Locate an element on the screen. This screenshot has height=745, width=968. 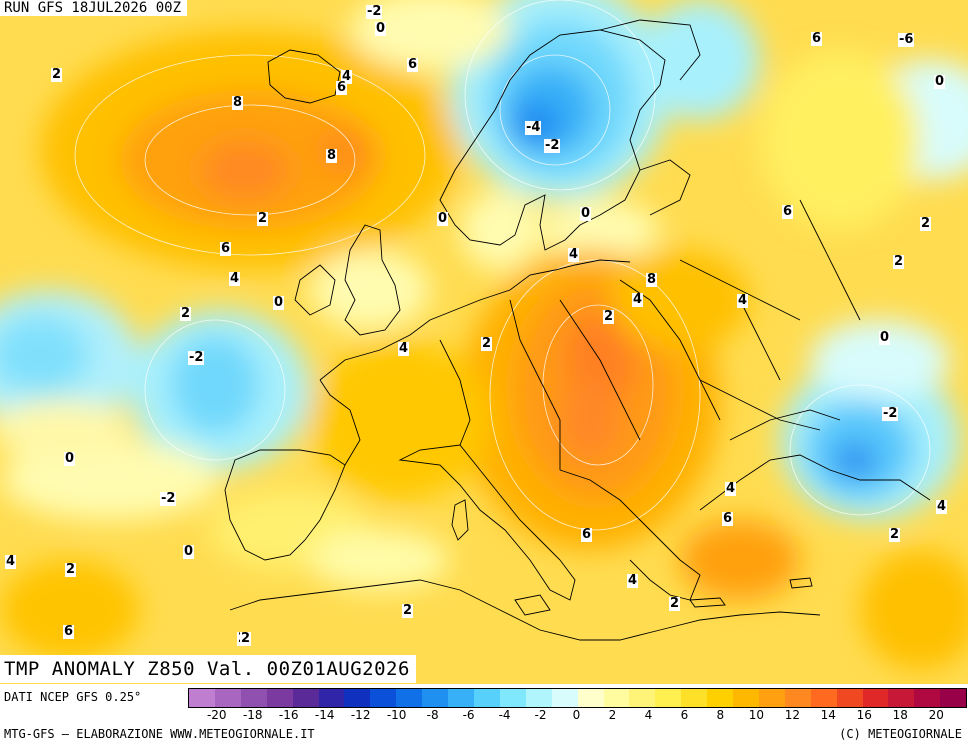
color-scale-tick-label: 2 is located at coordinates (612, 715).